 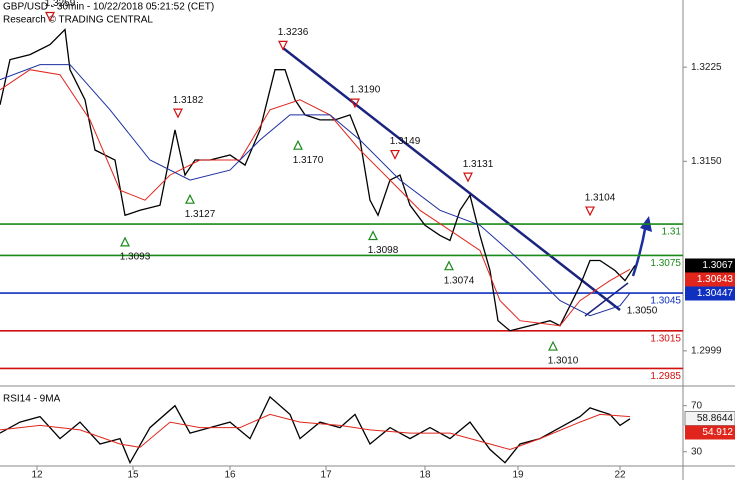 What do you see at coordinates (715, 293) in the screenshot?
I see `price-tag-label: 1.30447` at bounding box center [715, 293].